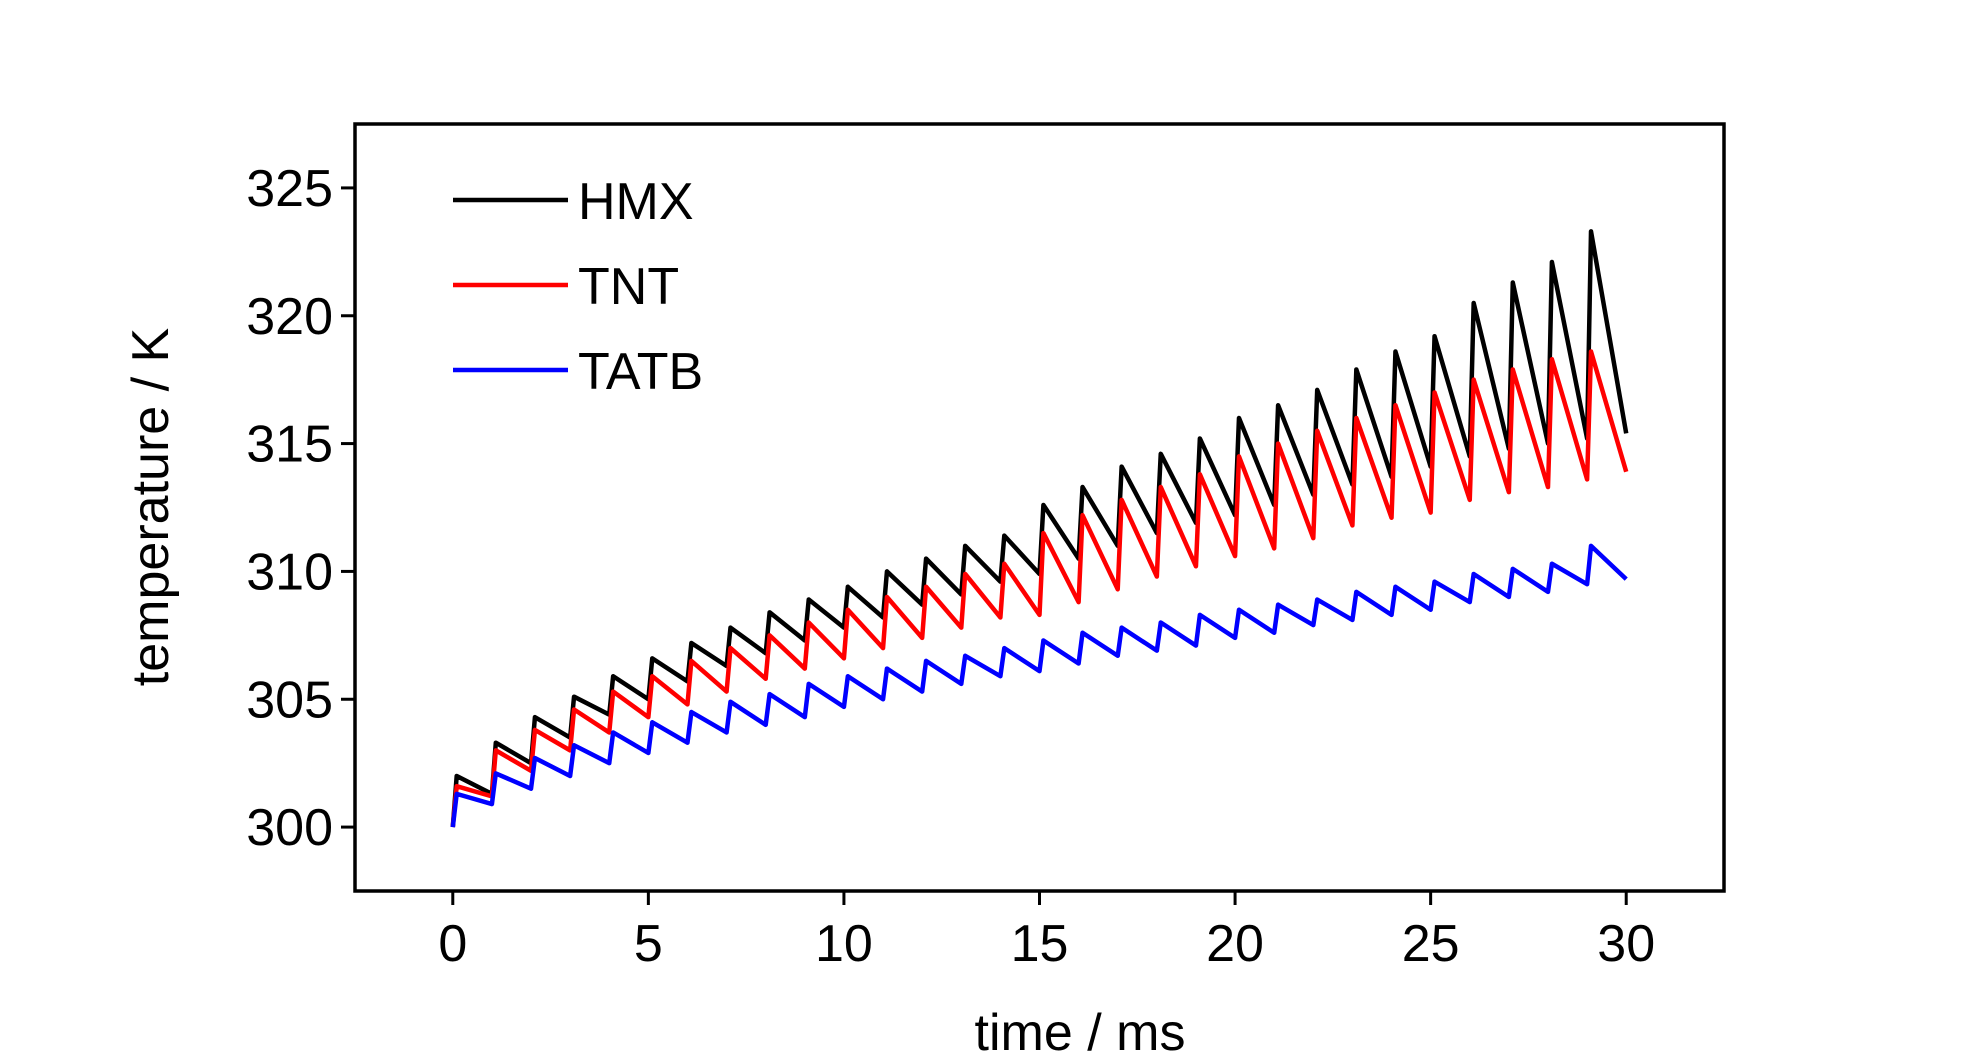  I want to click on y-tick-label: 325, so click(289, 189).